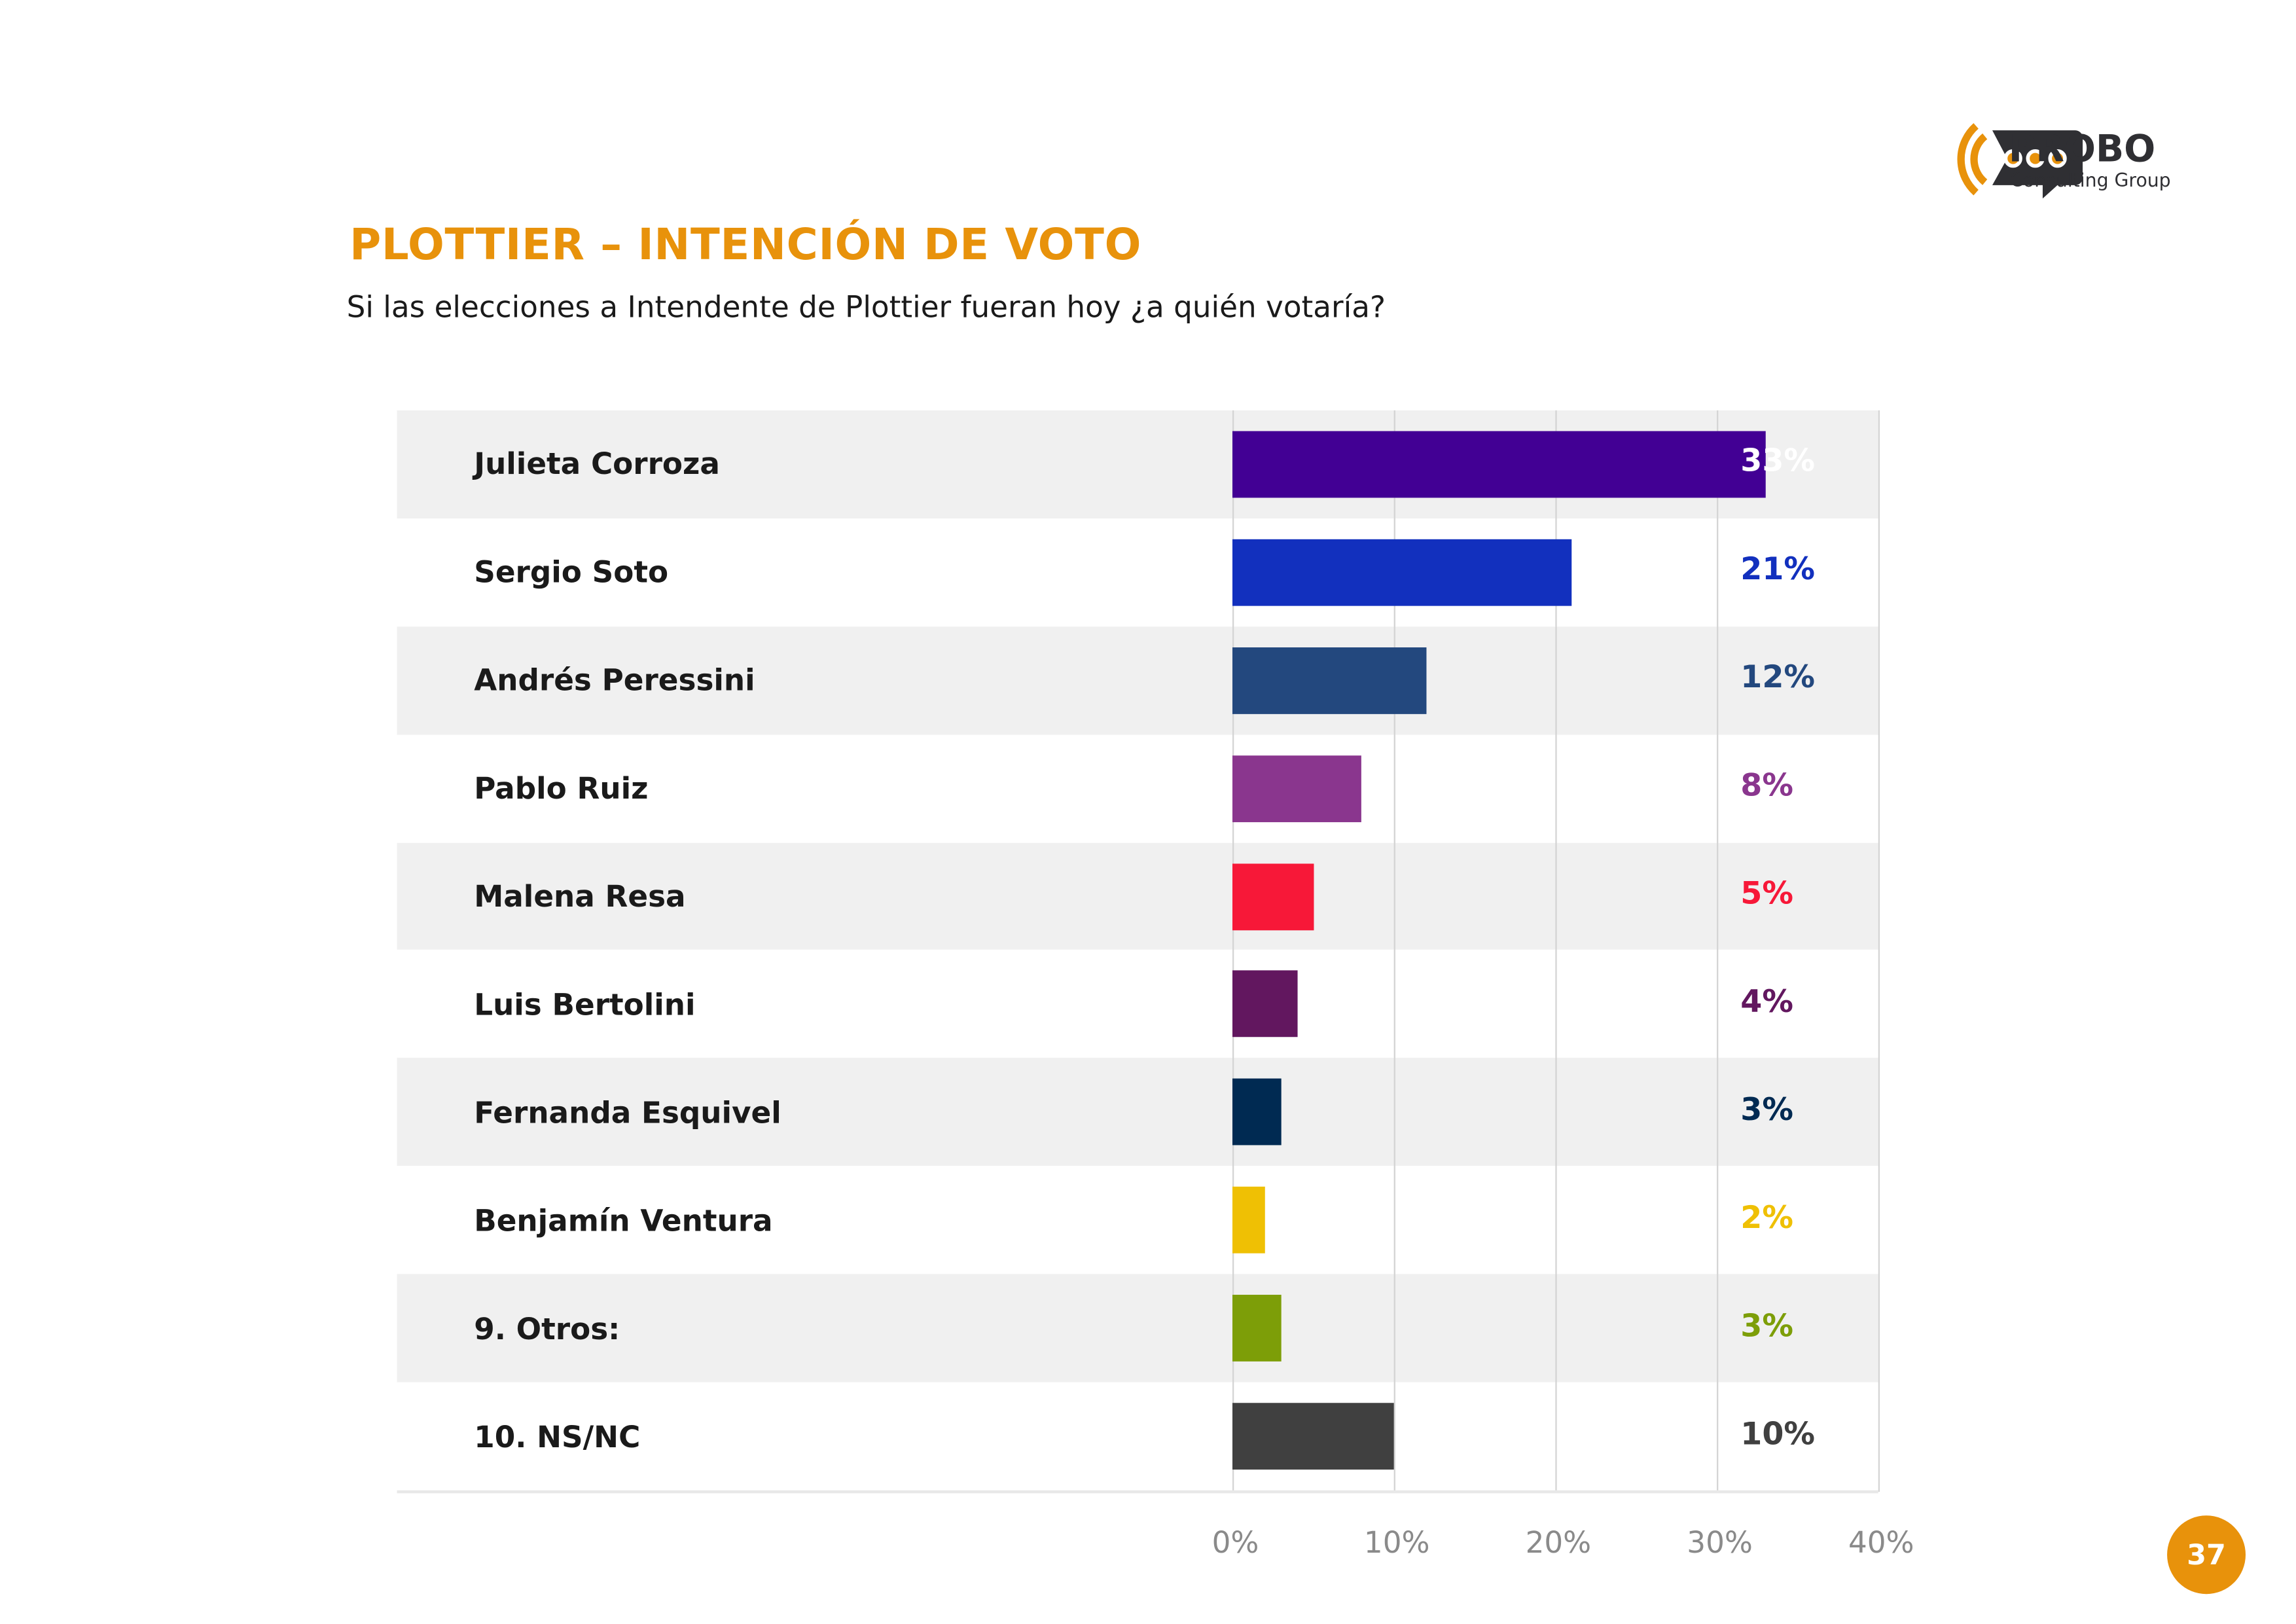 This screenshot has width=2296, height=1624. Describe the element at coordinates (597, 464) in the screenshot. I see `category-label: Julieta Corroza` at that location.